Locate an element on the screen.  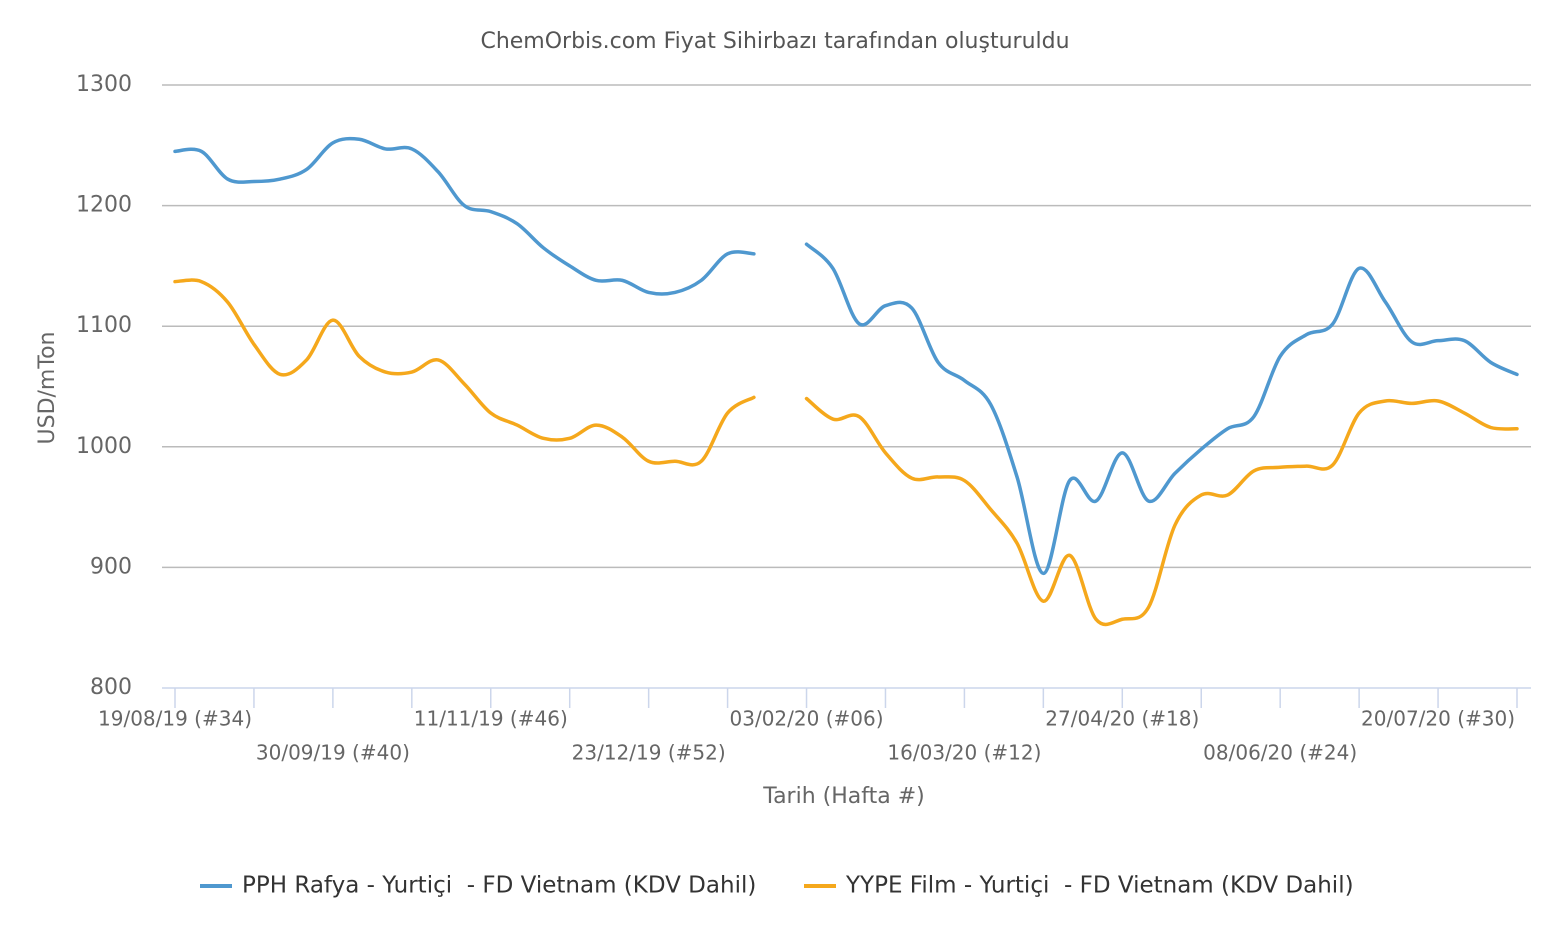
y-tick-label: 1100 is located at coordinates (104, 325).